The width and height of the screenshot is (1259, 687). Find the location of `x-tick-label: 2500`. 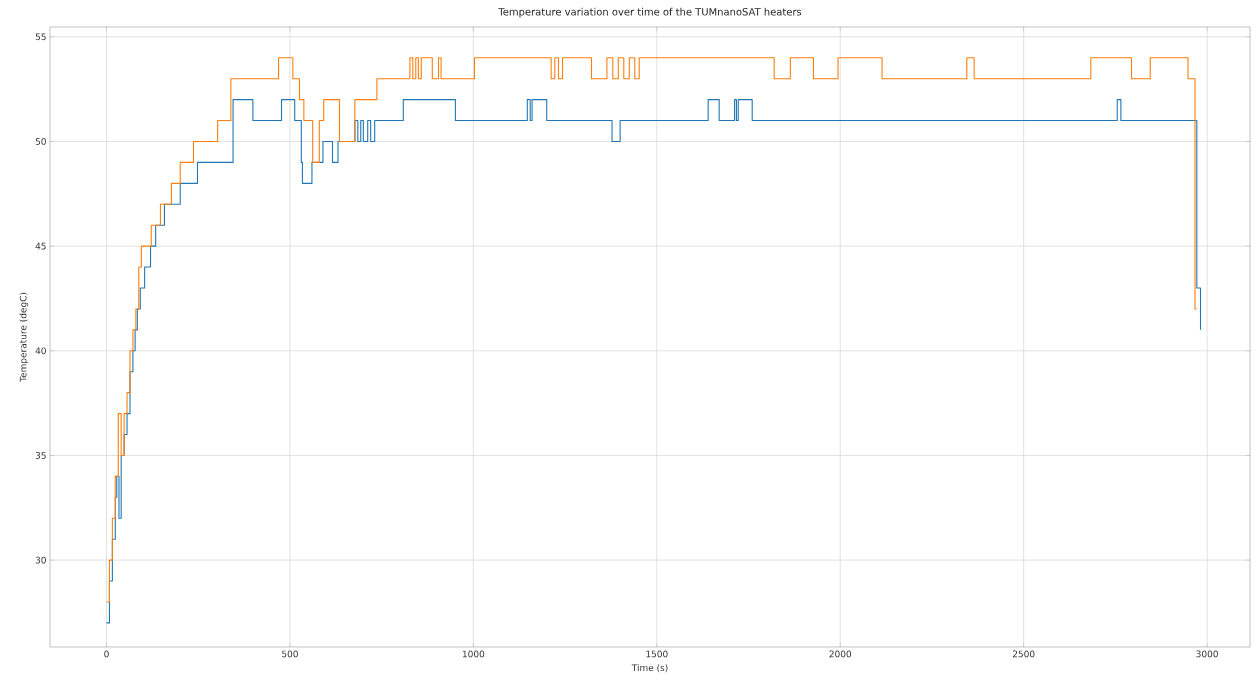

x-tick-label: 2500 is located at coordinates (1023, 654).